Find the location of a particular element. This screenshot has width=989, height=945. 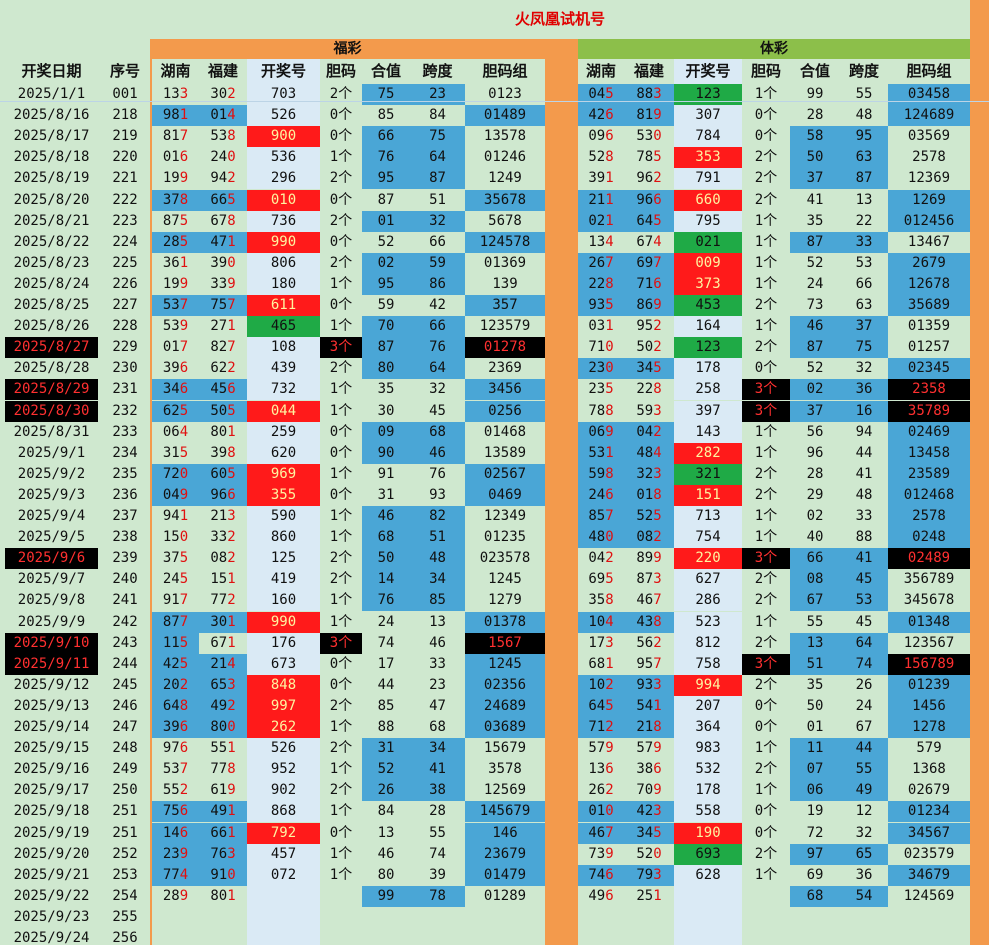

seq-cell: 251 is located at coordinates (125, 811).